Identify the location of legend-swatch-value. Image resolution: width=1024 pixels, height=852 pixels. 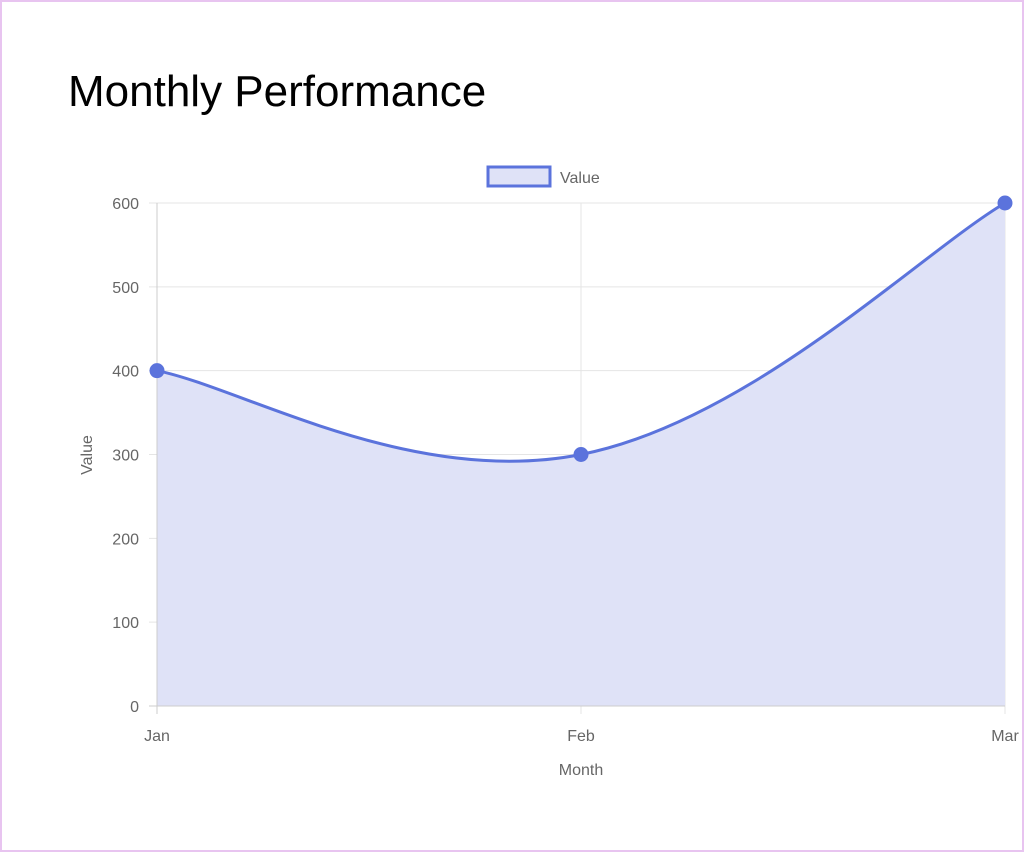
(519, 176).